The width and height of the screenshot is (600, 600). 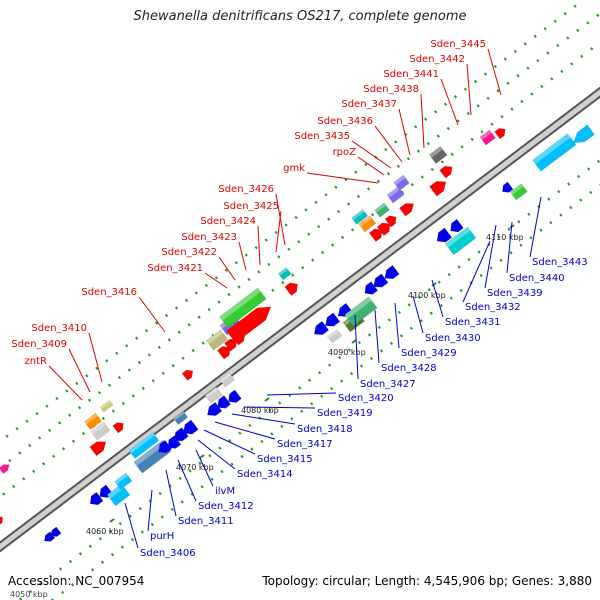 I want to click on forward-gene-label: Sden_3435, so click(x=322, y=136).